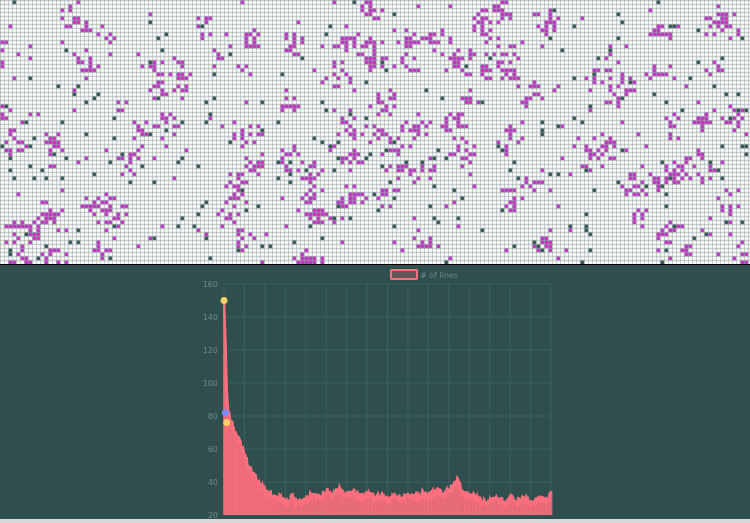 Image resolution: width=750 pixels, height=523 pixels. Describe the element at coordinates (404, 274) in the screenshot. I see `legend-swatch` at that location.